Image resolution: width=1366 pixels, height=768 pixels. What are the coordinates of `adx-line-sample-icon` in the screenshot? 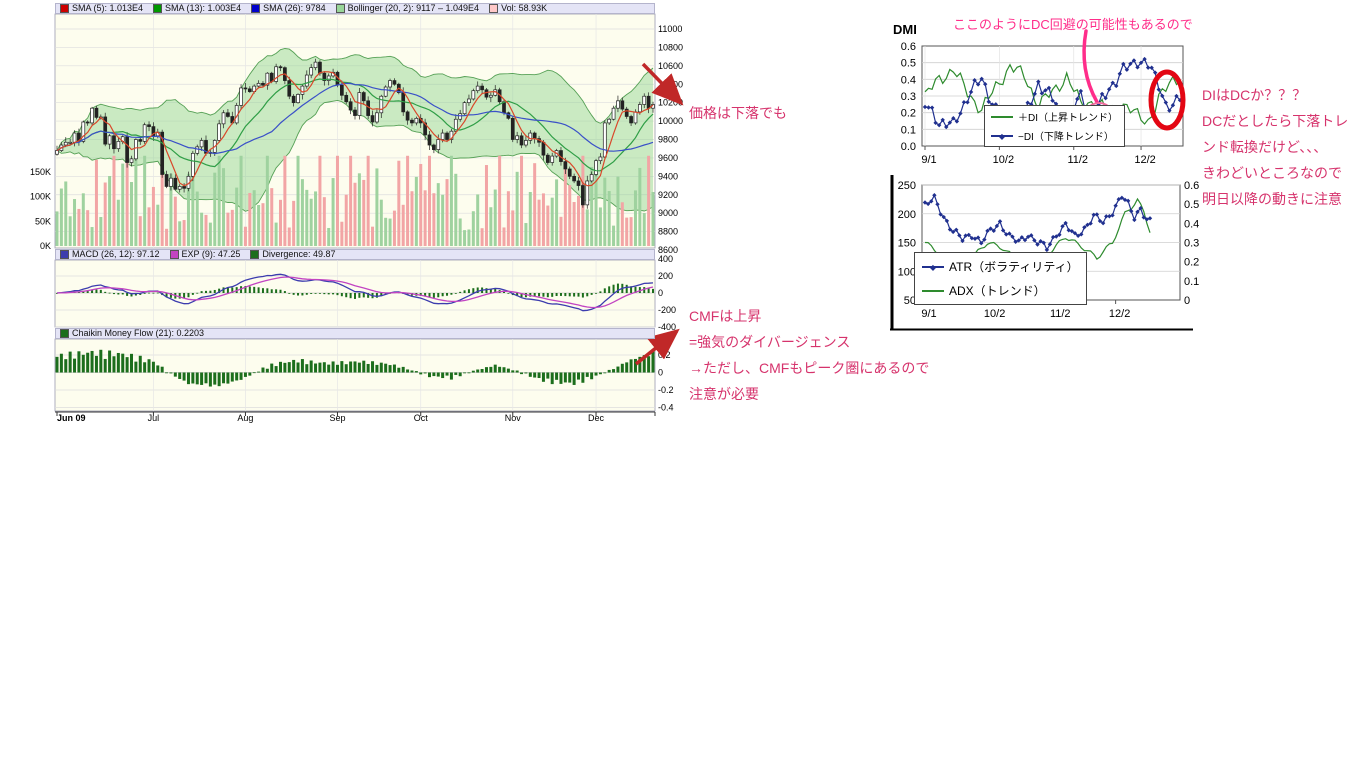 It's located at (933, 290).